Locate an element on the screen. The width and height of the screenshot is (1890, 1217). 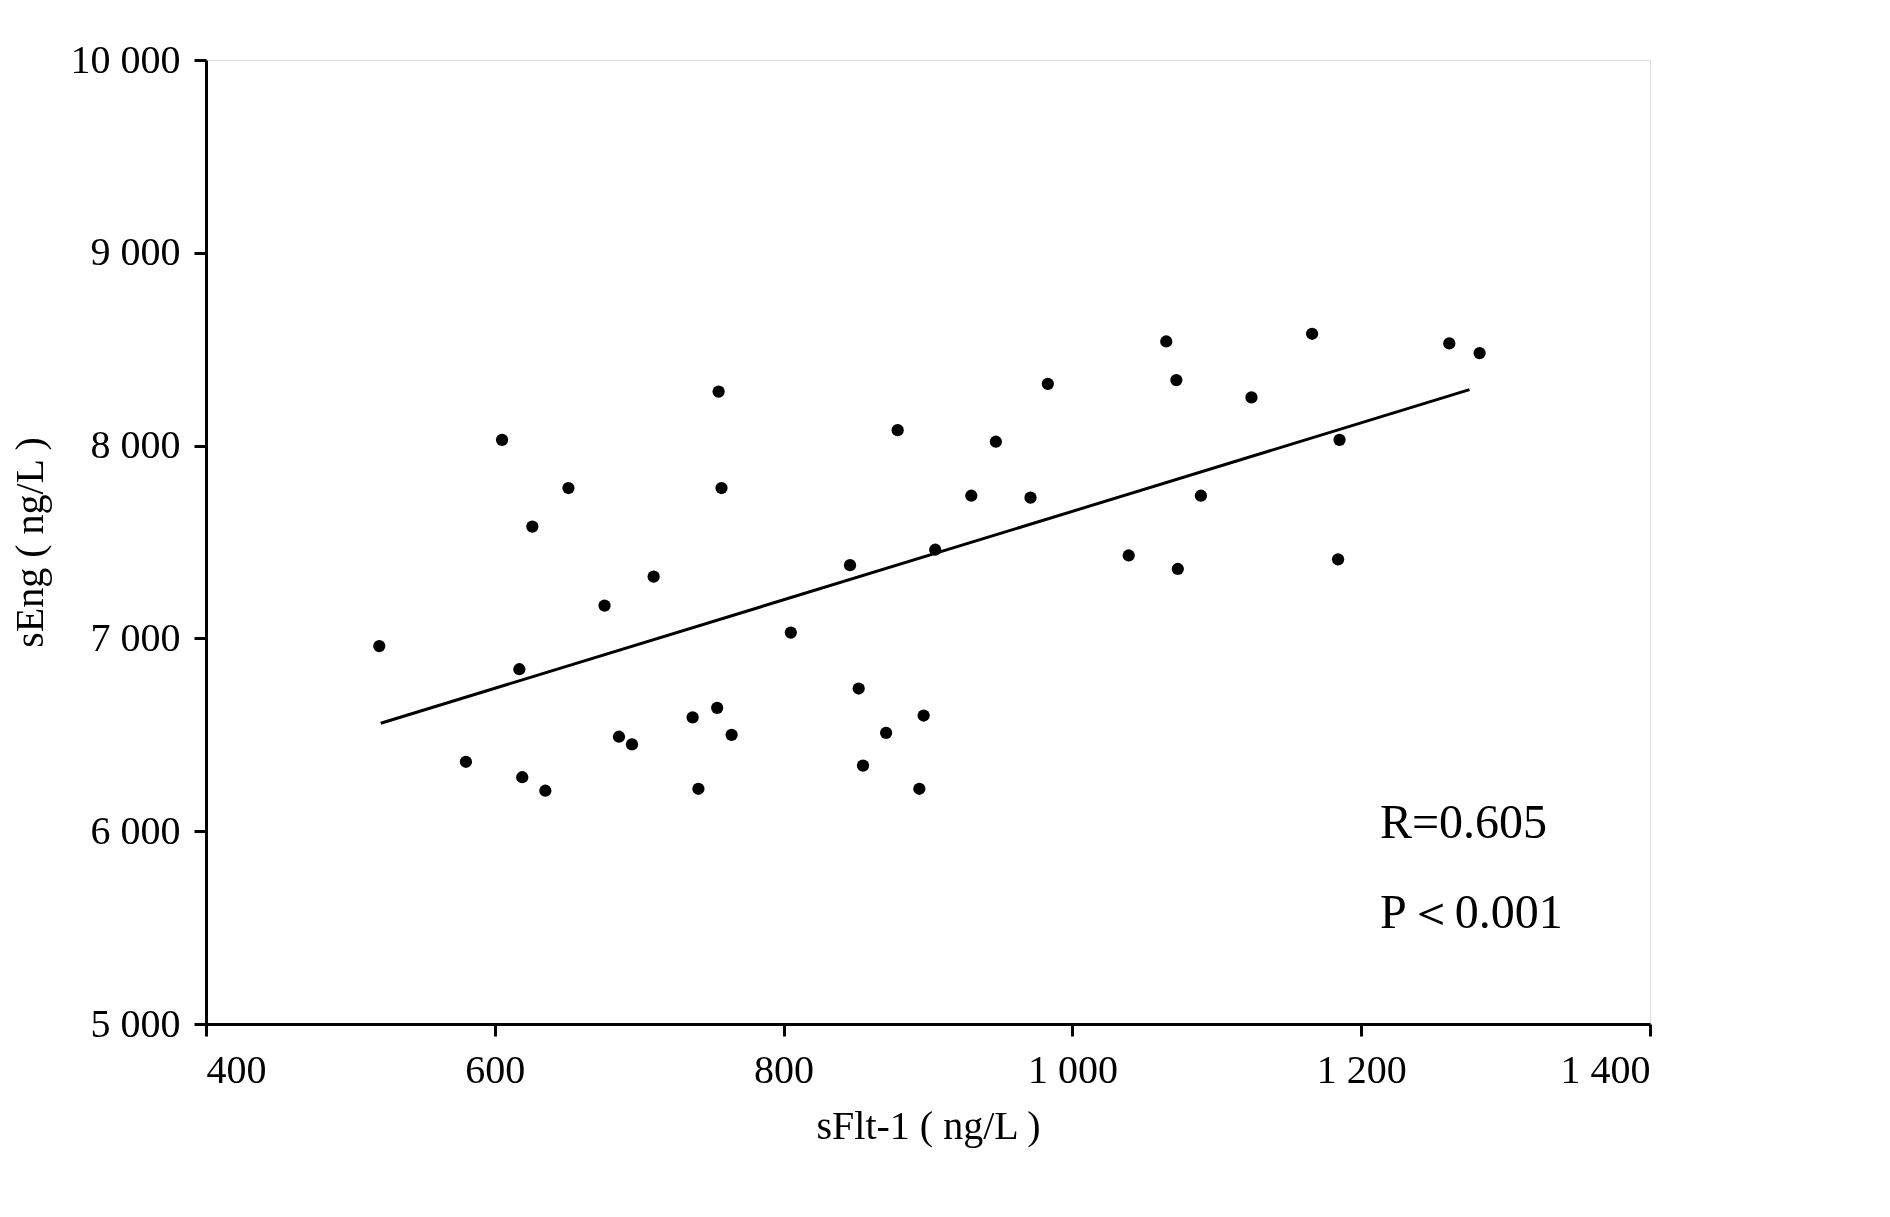
x-tick-label: 1 400 is located at coordinates (1605, 1069).